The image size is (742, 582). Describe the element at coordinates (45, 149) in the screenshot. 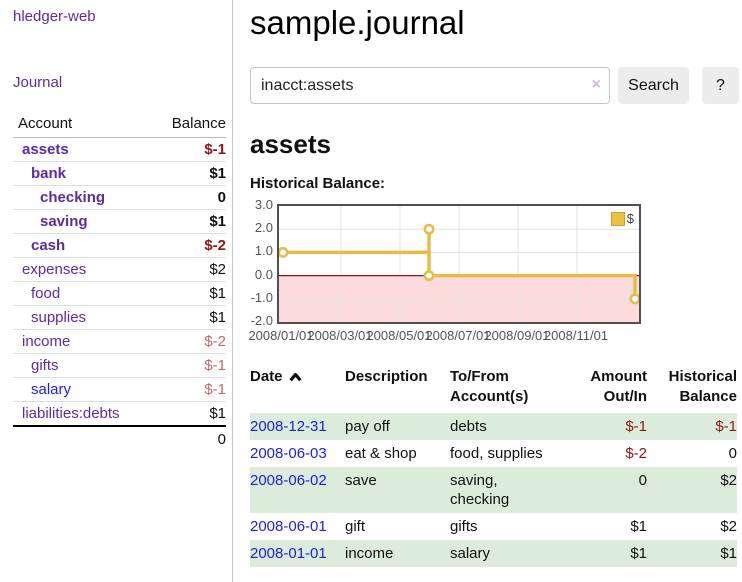

I see `account-link: assets` at that location.